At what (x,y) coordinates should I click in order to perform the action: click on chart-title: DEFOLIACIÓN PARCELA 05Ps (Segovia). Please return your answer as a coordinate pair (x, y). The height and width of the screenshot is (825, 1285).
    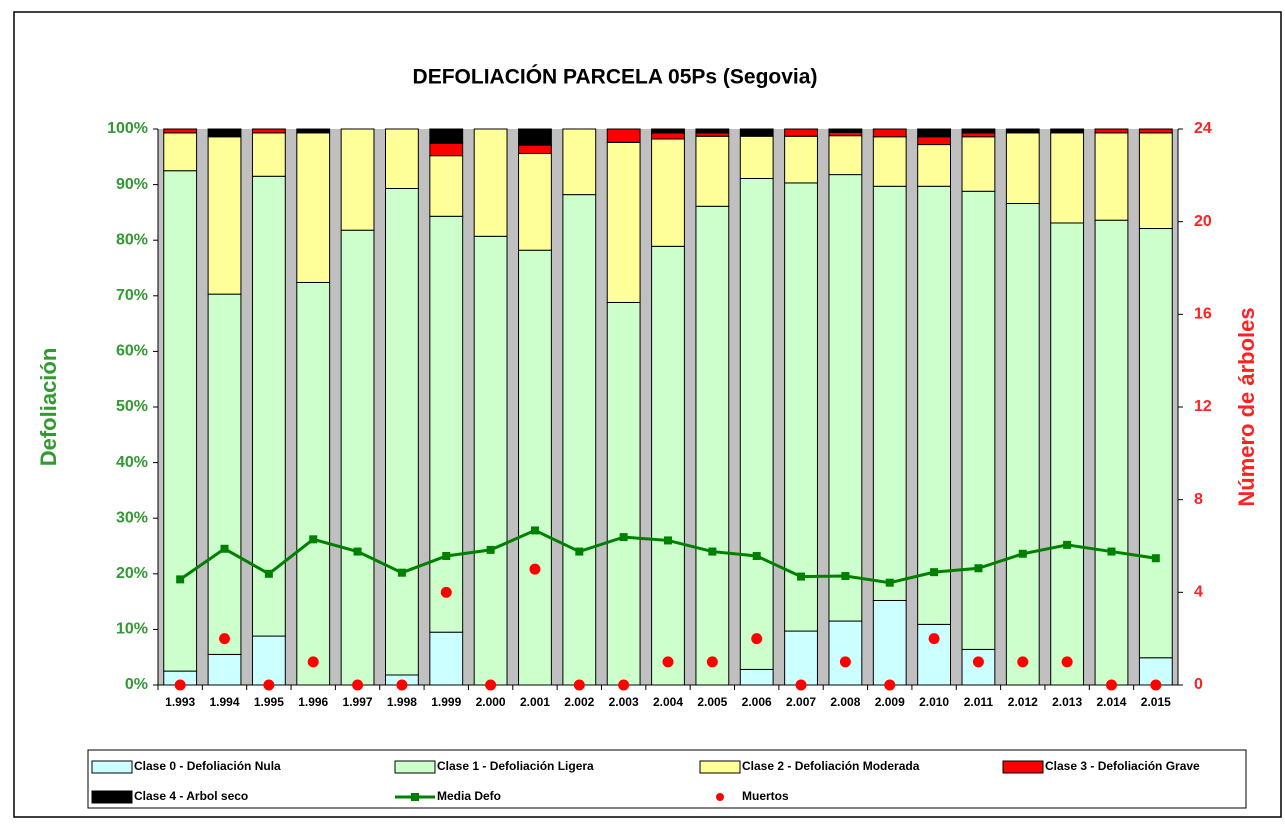
    Looking at the image, I should click on (615, 77).